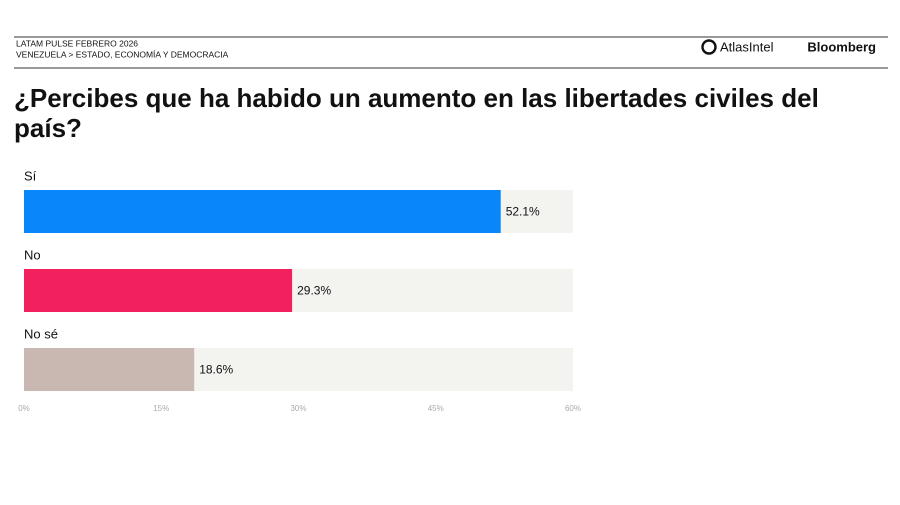 The height and width of the screenshot is (505, 900). What do you see at coordinates (32, 254) in the screenshot?
I see `category-label: No` at bounding box center [32, 254].